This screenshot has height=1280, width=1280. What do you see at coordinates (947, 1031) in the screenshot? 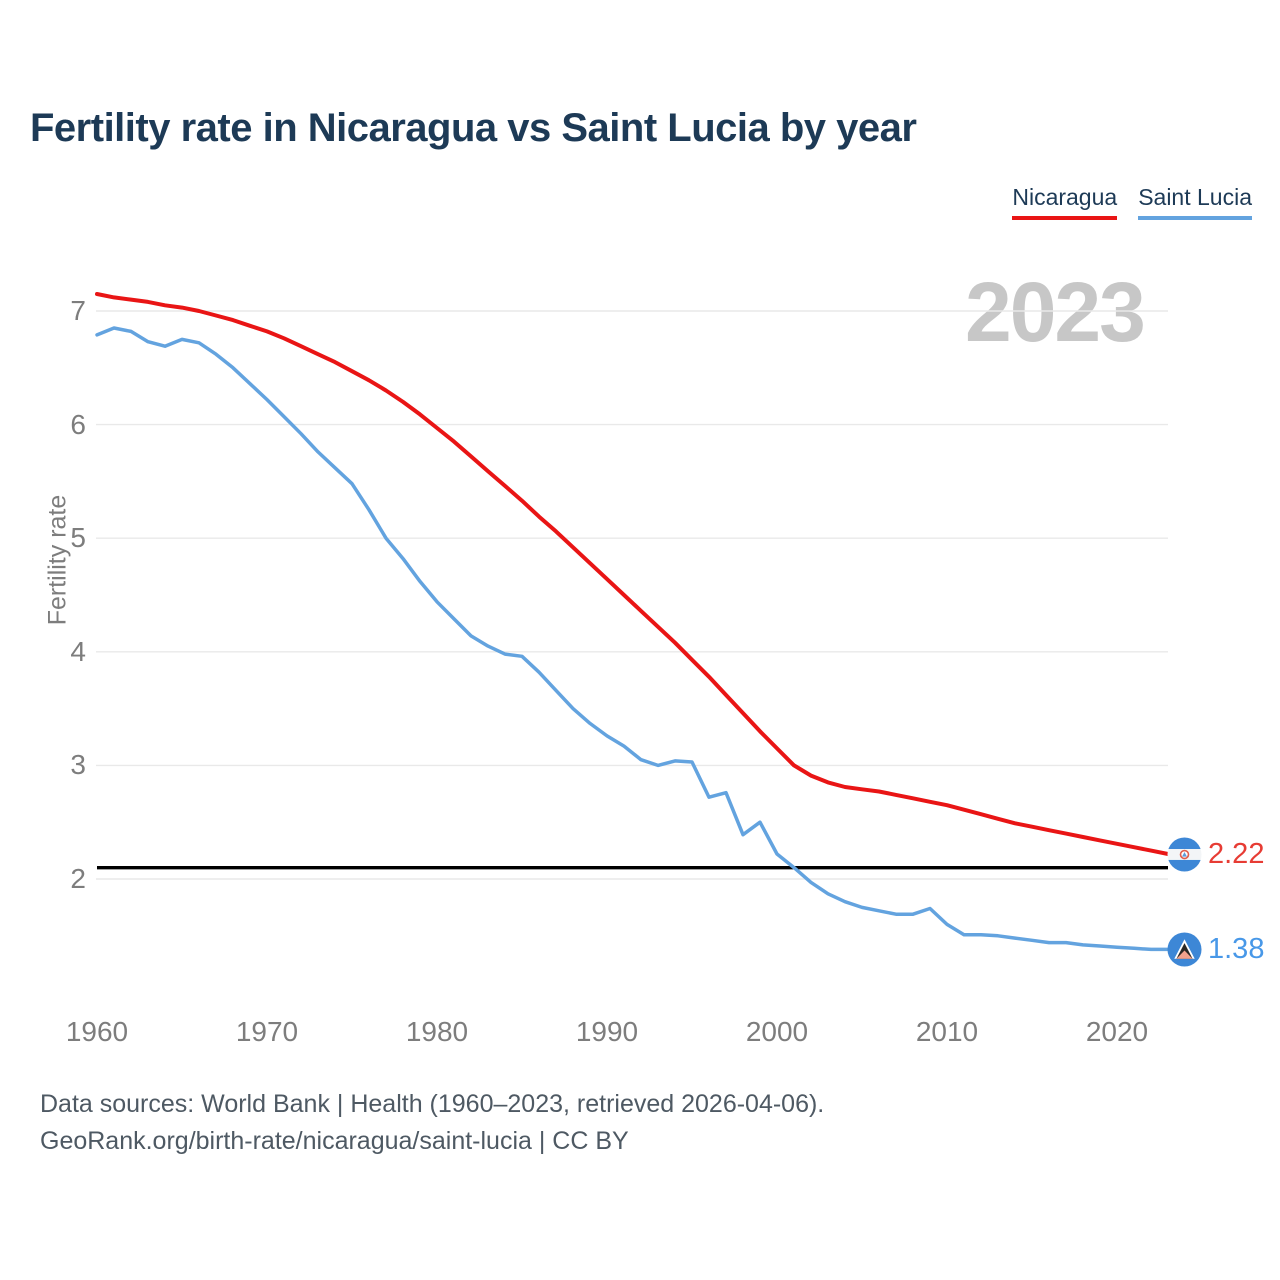
I see `x-tick-2010: 2010` at bounding box center [947, 1031].